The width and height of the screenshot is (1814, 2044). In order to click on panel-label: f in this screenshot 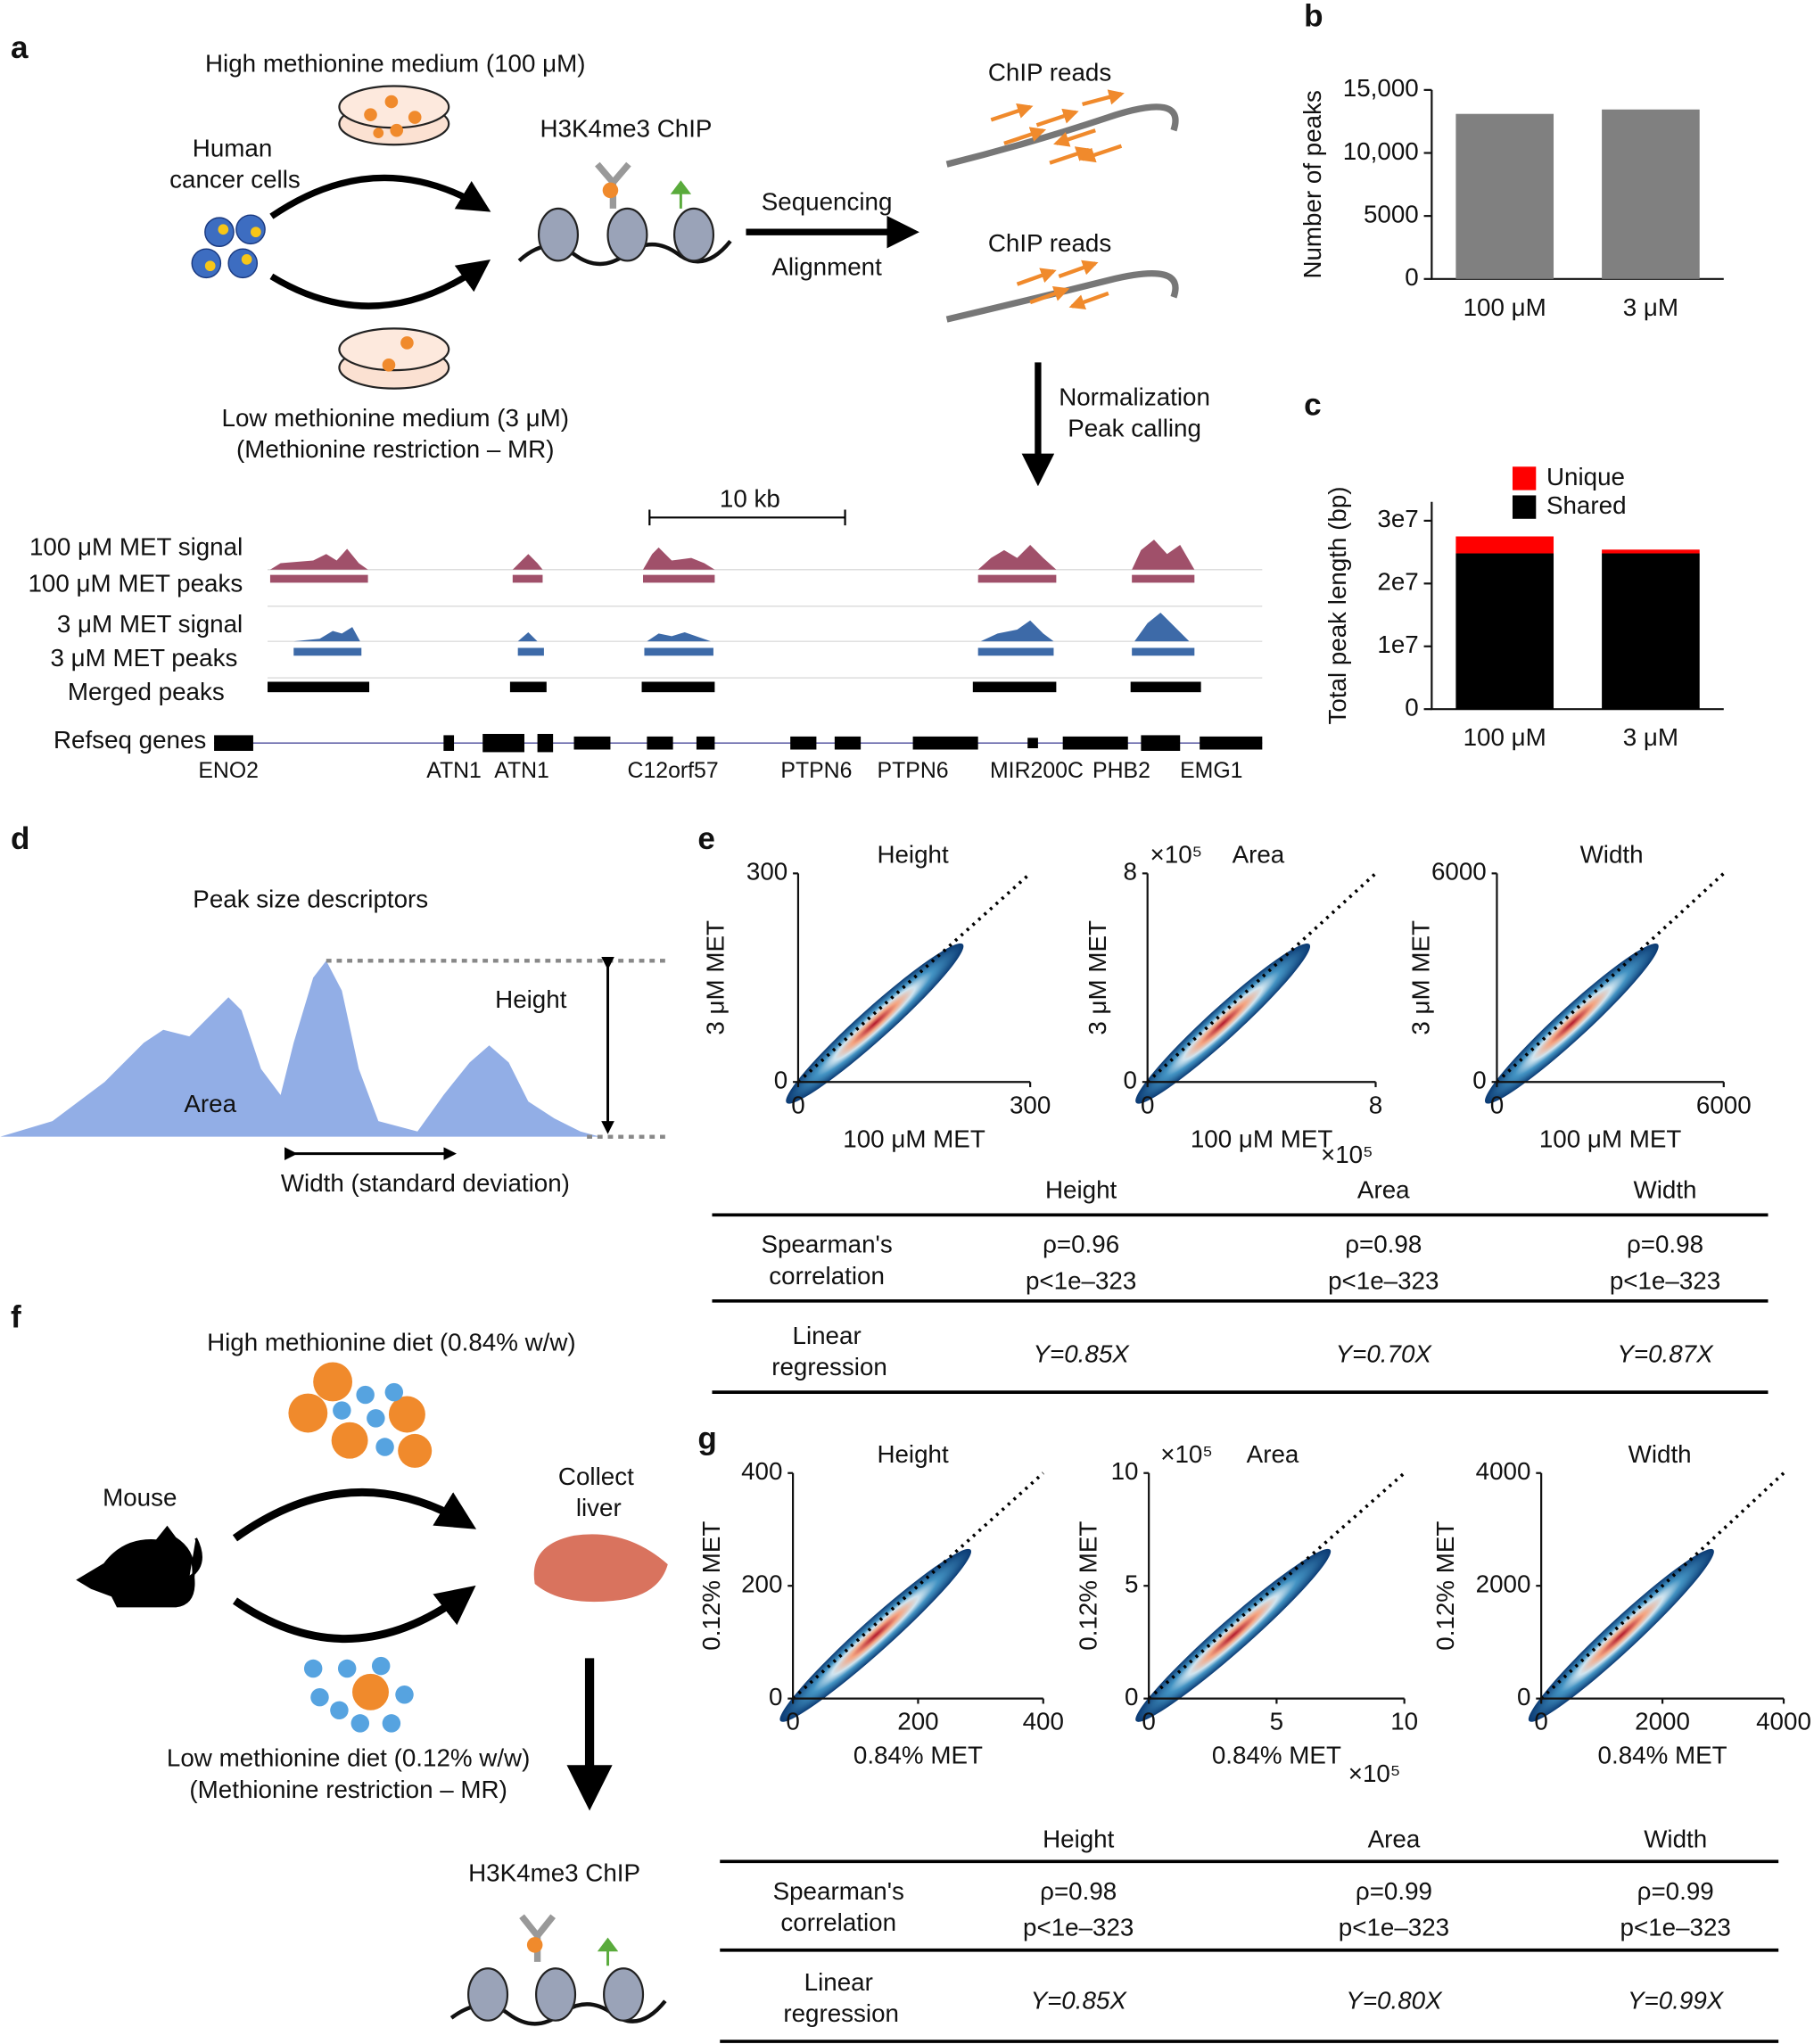, I will do `click(16, 1318)`.